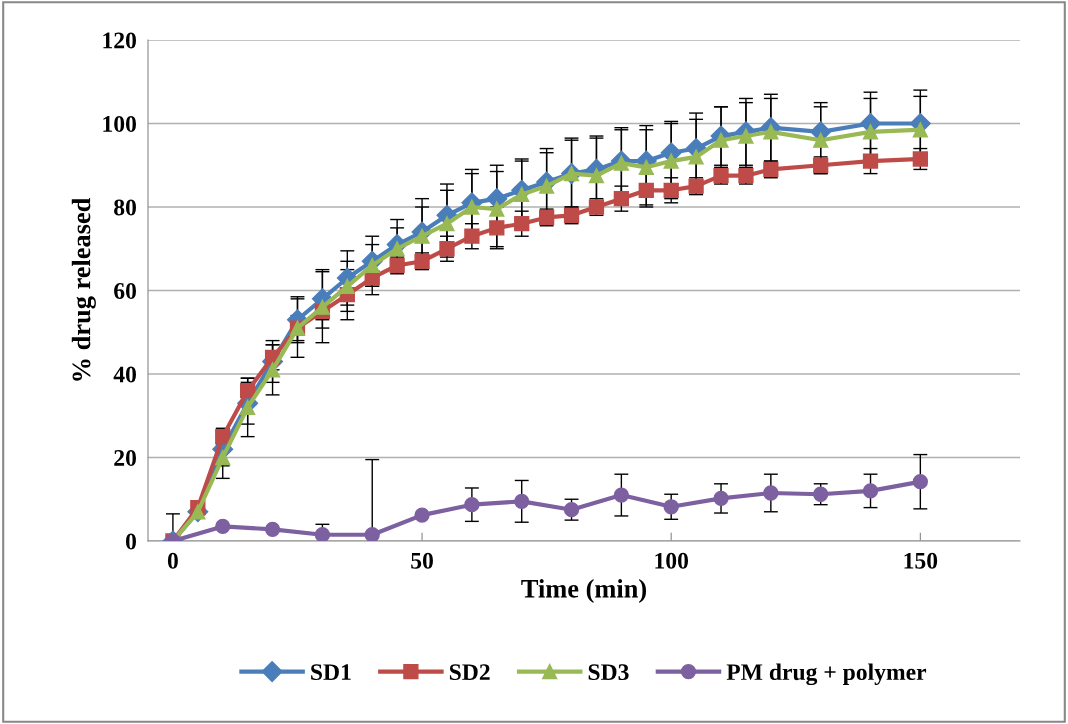  What do you see at coordinates (130, 541) in the screenshot?
I see `y-tick-label: 0` at bounding box center [130, 541].